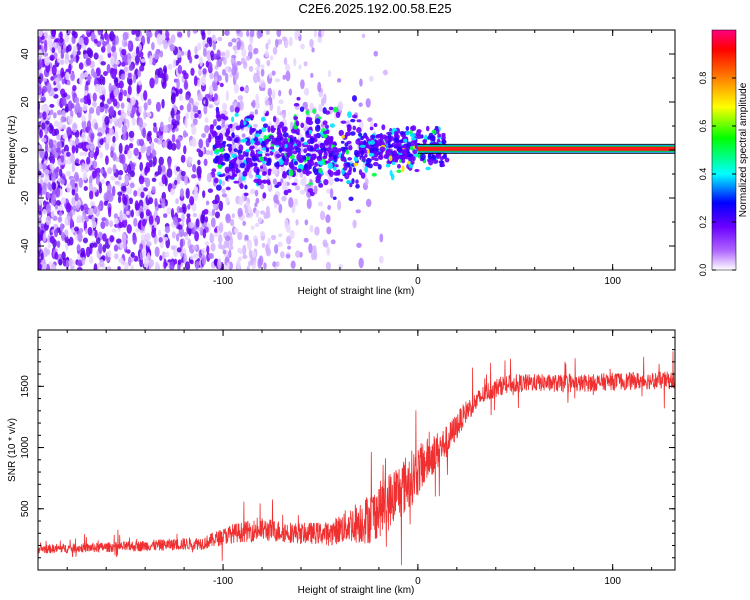 The image size is (750, 600). Describe the element at coordinates (25, 197) in the screenshot. I see `y-tick-label: -20` at that location.